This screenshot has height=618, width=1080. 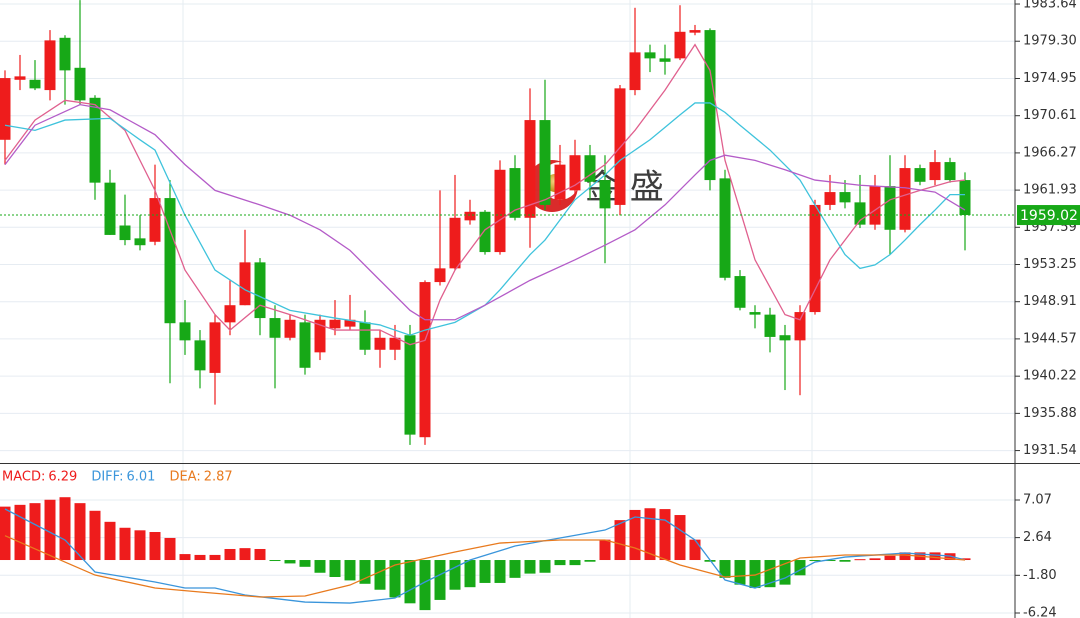 I want to click on y-tick-label: 1944.57, so click(x=1050, y=338).